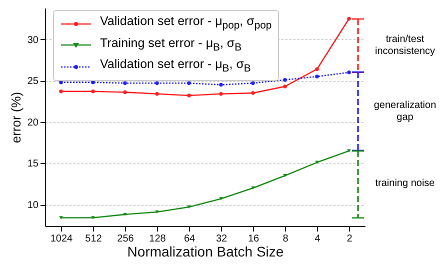 This screenshot has width=445, height=266. I want to click on y-axis-title: error (%), so click(16, 118).